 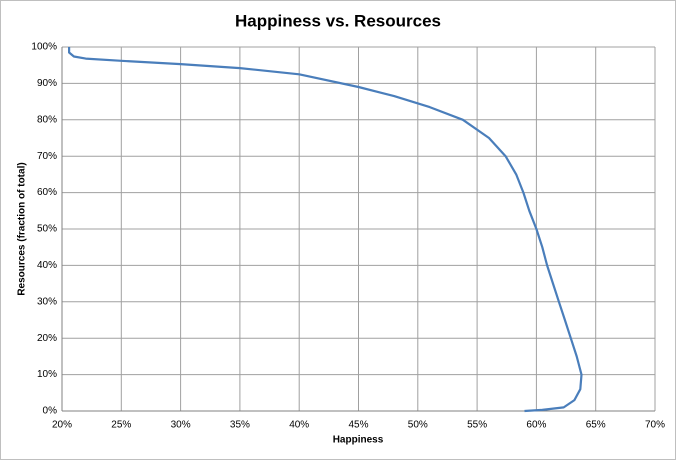 I want to click on x-tick-label: 55%, so click(x=477, y=425).